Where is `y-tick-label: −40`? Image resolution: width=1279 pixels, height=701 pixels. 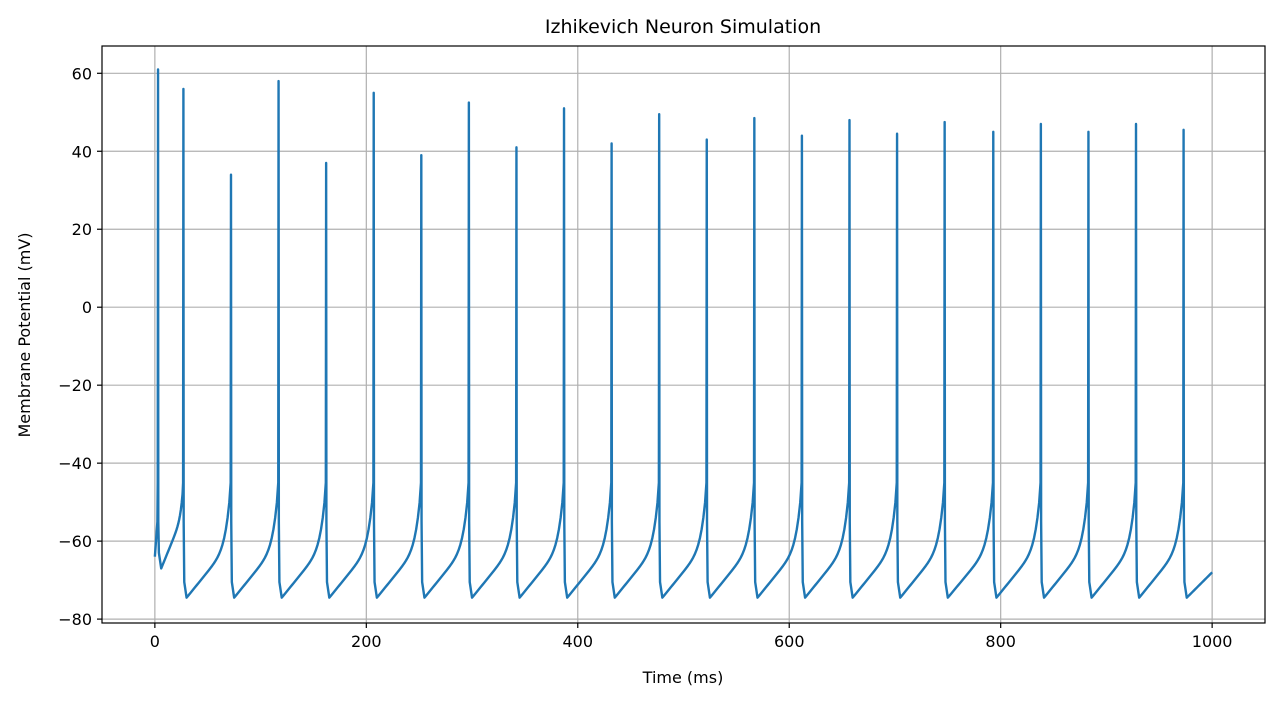
y-tick-label: −40 is located at coordinates (75, 463).